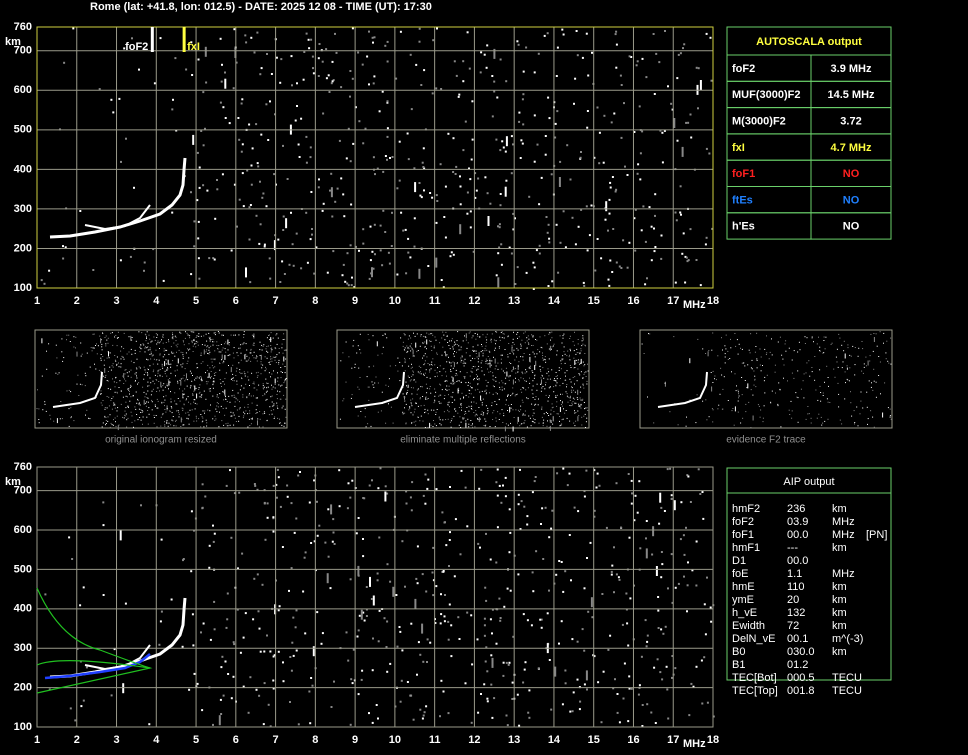 The width and height of the screenshot is (968, 755). What do you see at coordinates (514, 740) in the screenshot?
I see `x-tick-label: 13` at bounding box center [514, 740].